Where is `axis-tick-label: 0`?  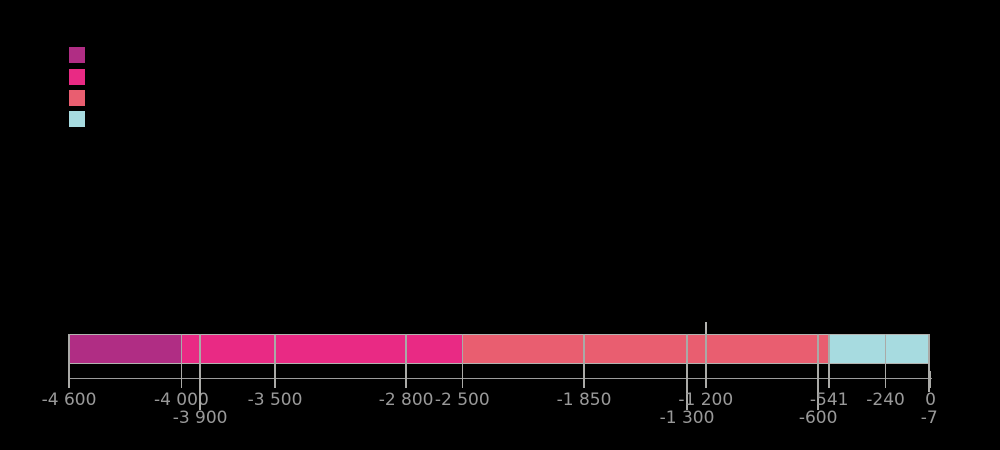
axis-tick-label: 0 is located at coordinates (930, 400).